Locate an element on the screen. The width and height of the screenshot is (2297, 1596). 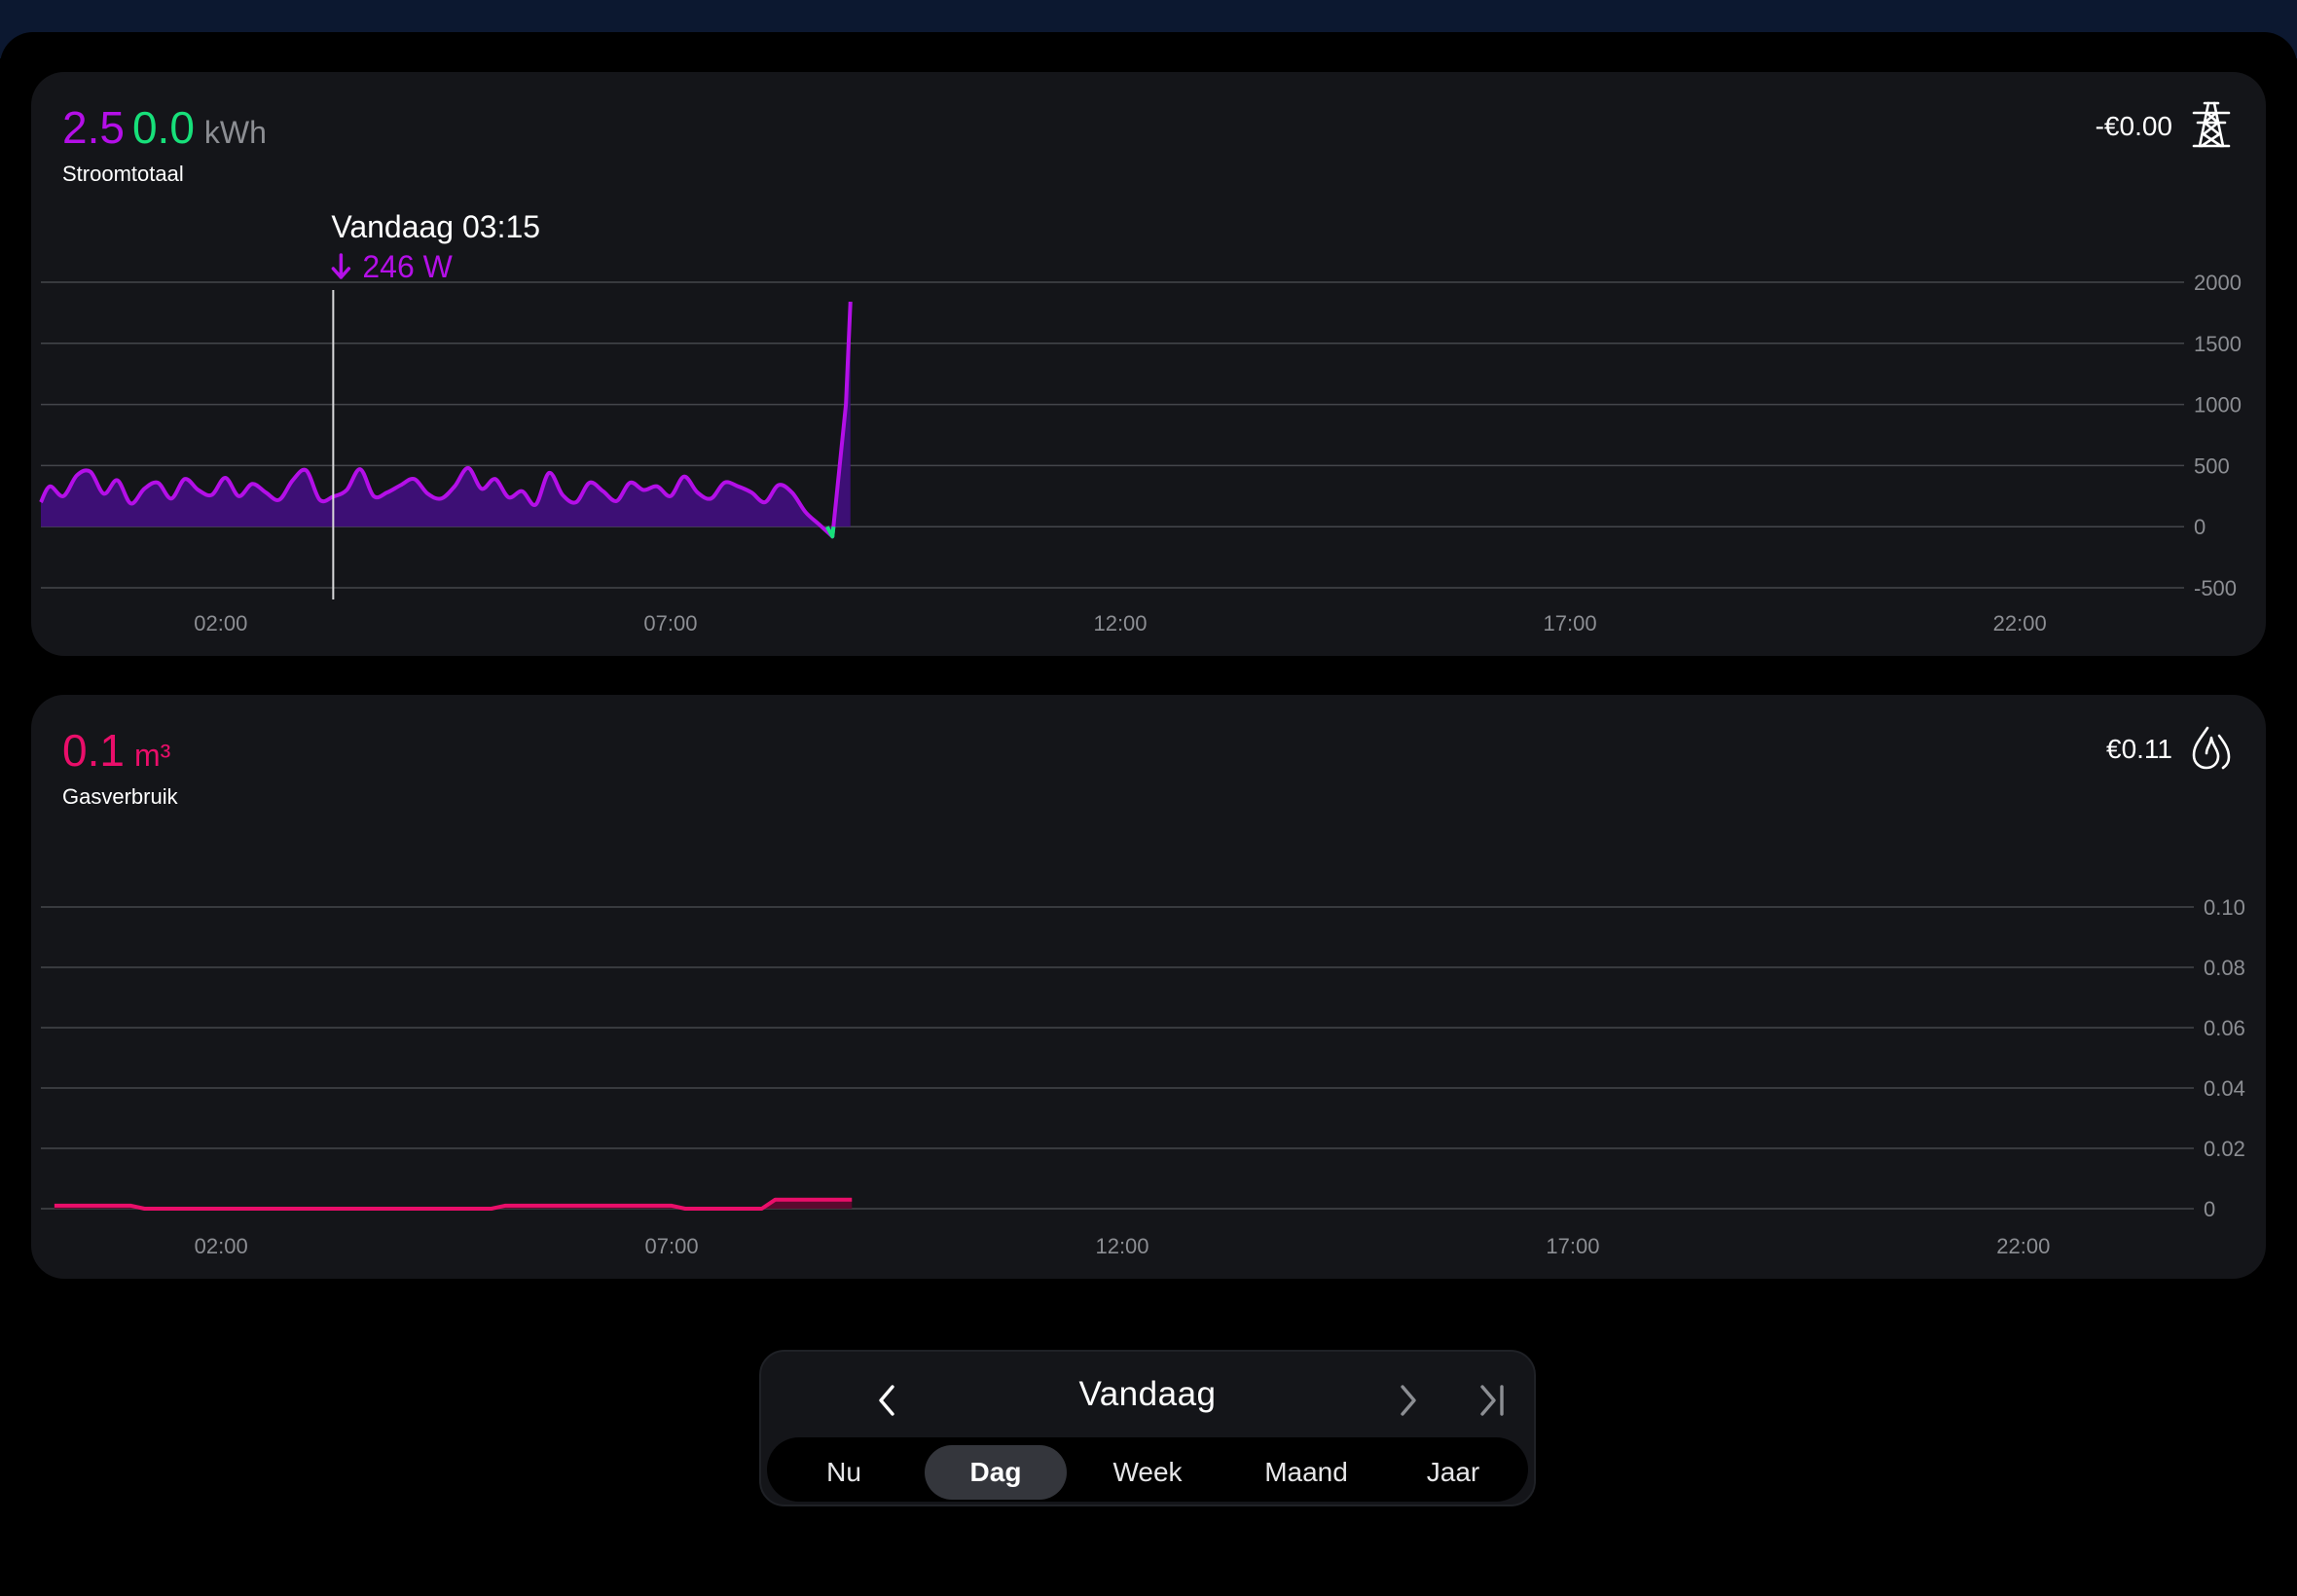
period-selector: Nu Dag Week Maand Jaar is located at coordinates (1147, 1469).